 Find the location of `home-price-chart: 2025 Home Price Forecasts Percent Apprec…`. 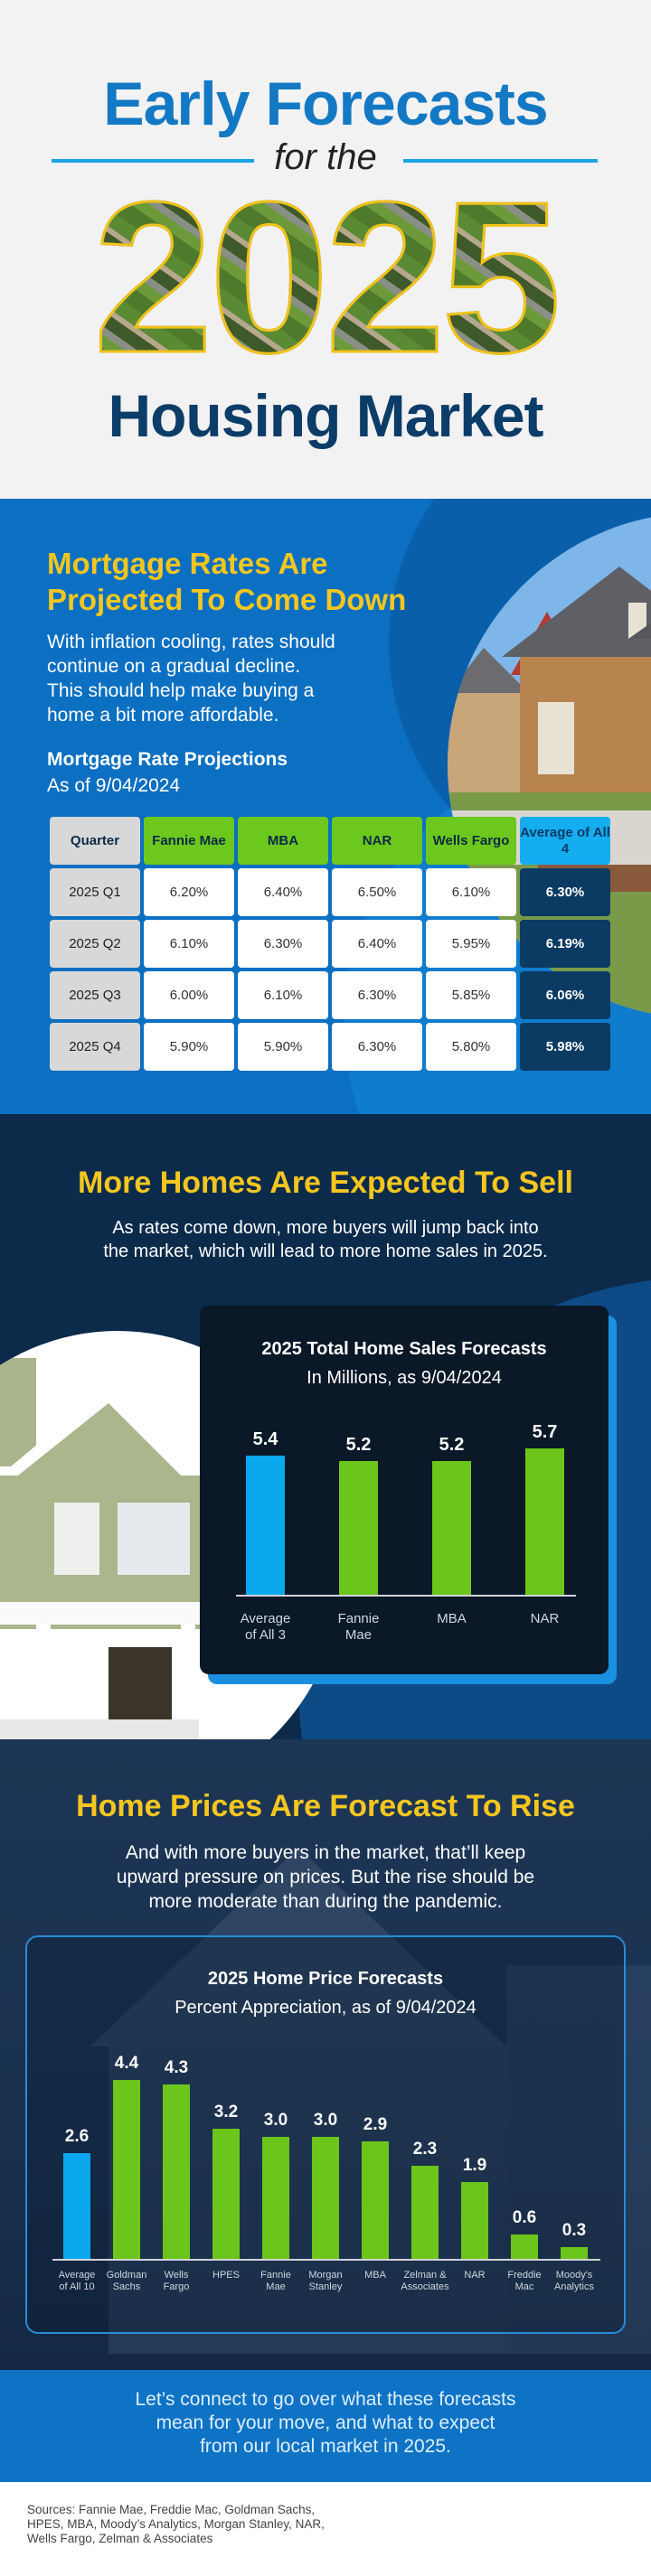

home-price-chart: 2025 Home Price Forecasts Percent Apprec… is located at coordinates (326, 2134).